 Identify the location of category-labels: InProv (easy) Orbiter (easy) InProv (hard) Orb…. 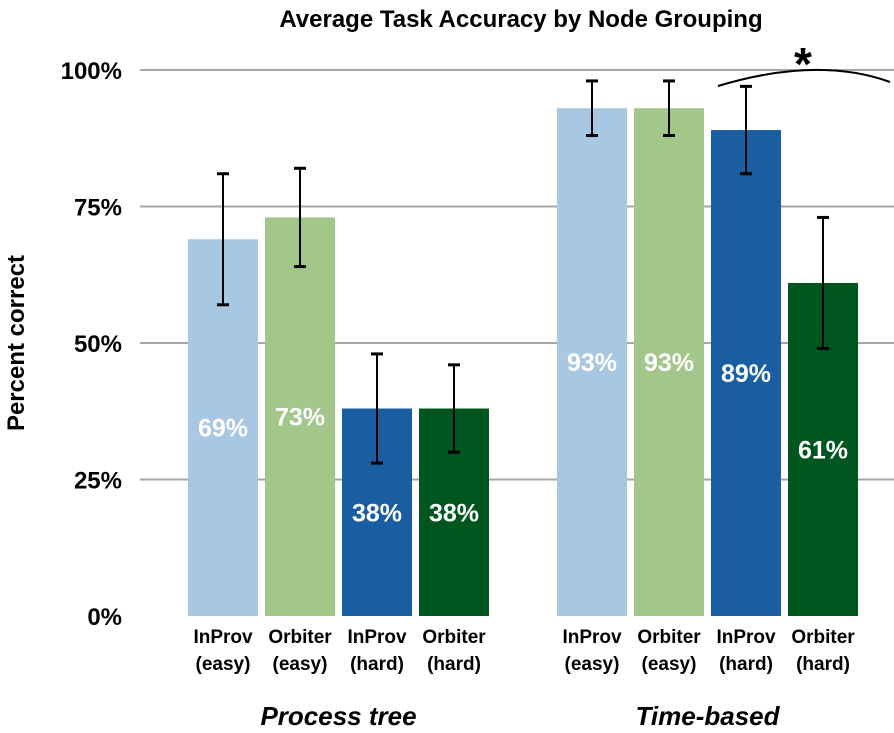
(524, 651).